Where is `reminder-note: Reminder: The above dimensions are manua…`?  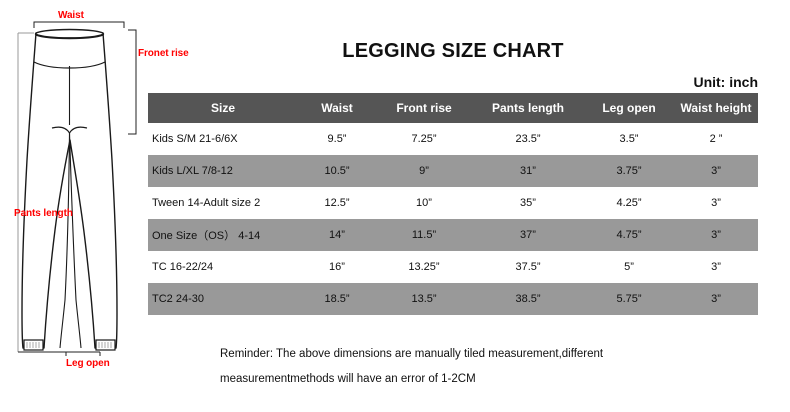
reminder-note: Reminder: The above dimensions are manua… is located at coordinates (485, 367).